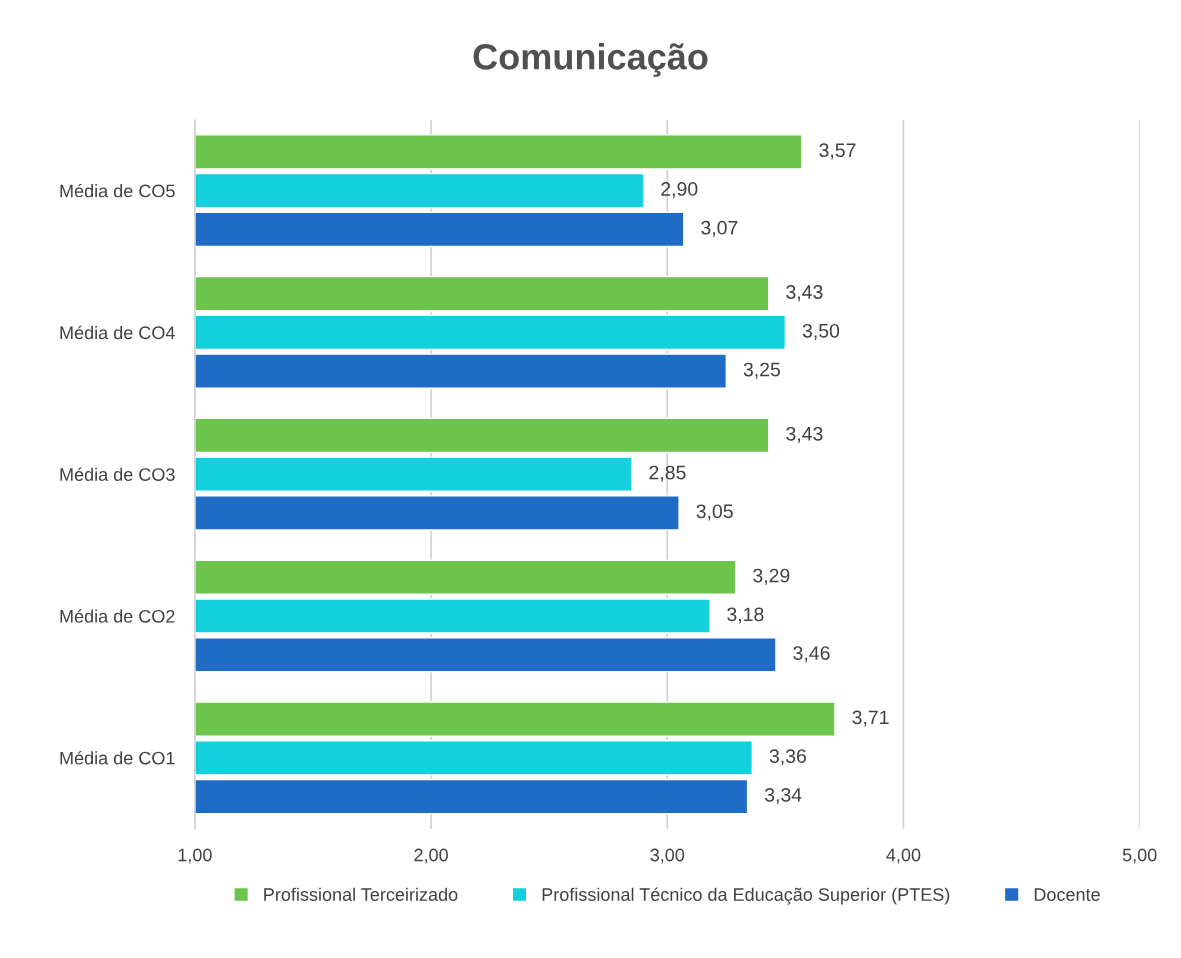 This screenshot has width=1181, height=958. Describe the element at coordinates (431, 856) in the screenshot. I see `x-tick-label: 2,00` at that location.